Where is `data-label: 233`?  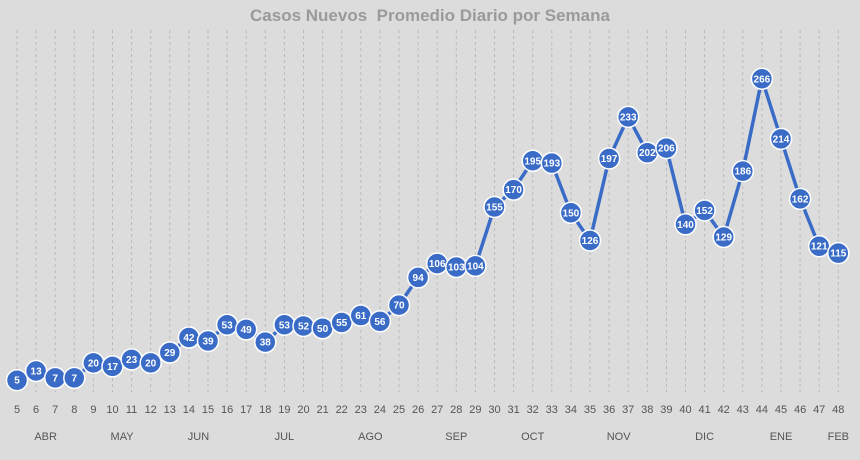 data-label: 233 is located at coordinates (628, 117).